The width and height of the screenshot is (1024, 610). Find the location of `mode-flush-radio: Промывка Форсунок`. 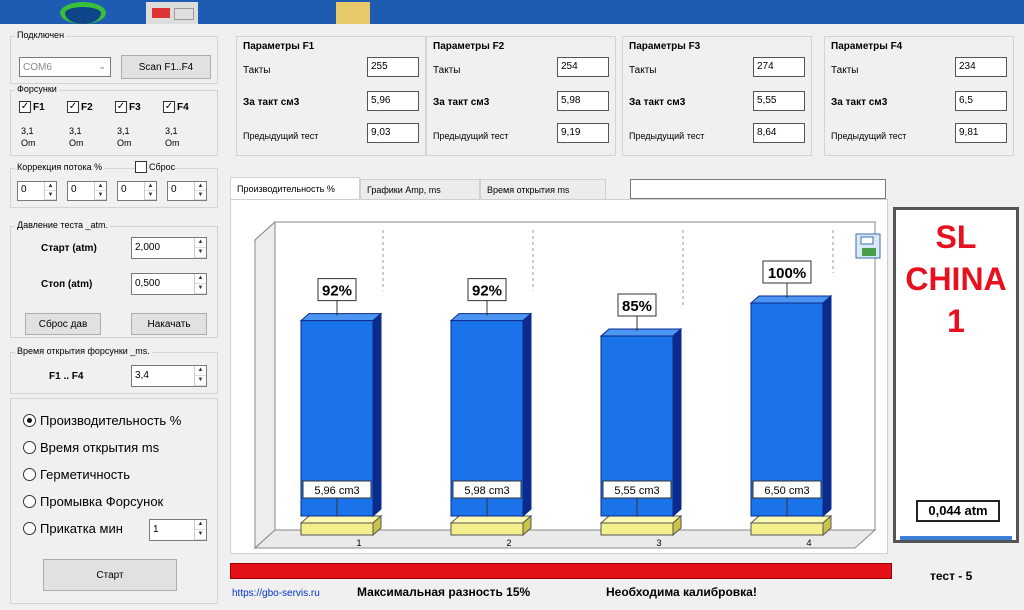

mode-flush-radio: Промывка Форсунок is located at coordinates (93, 501).